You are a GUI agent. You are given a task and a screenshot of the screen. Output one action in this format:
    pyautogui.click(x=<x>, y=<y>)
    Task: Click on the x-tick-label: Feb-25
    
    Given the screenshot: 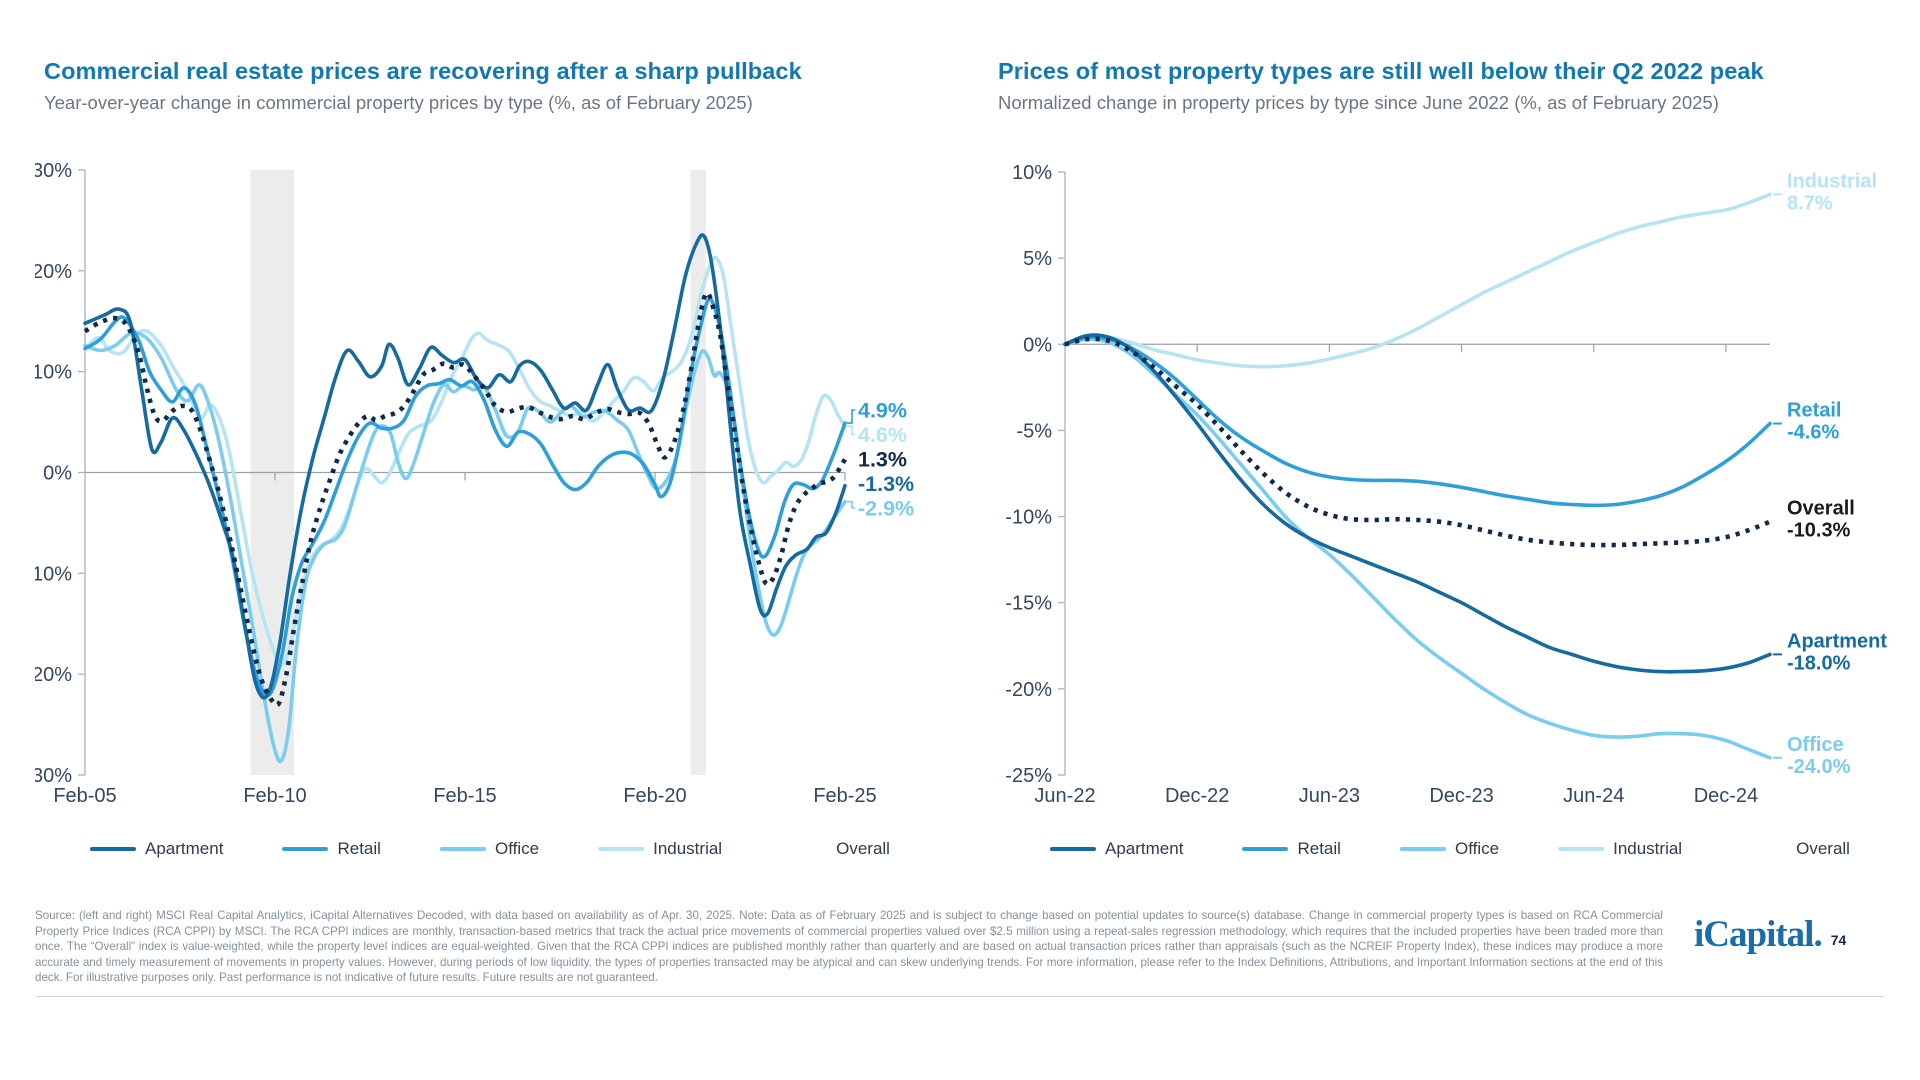 What is the action you would take?
    pyautogui.click(x=844, y=796)
    